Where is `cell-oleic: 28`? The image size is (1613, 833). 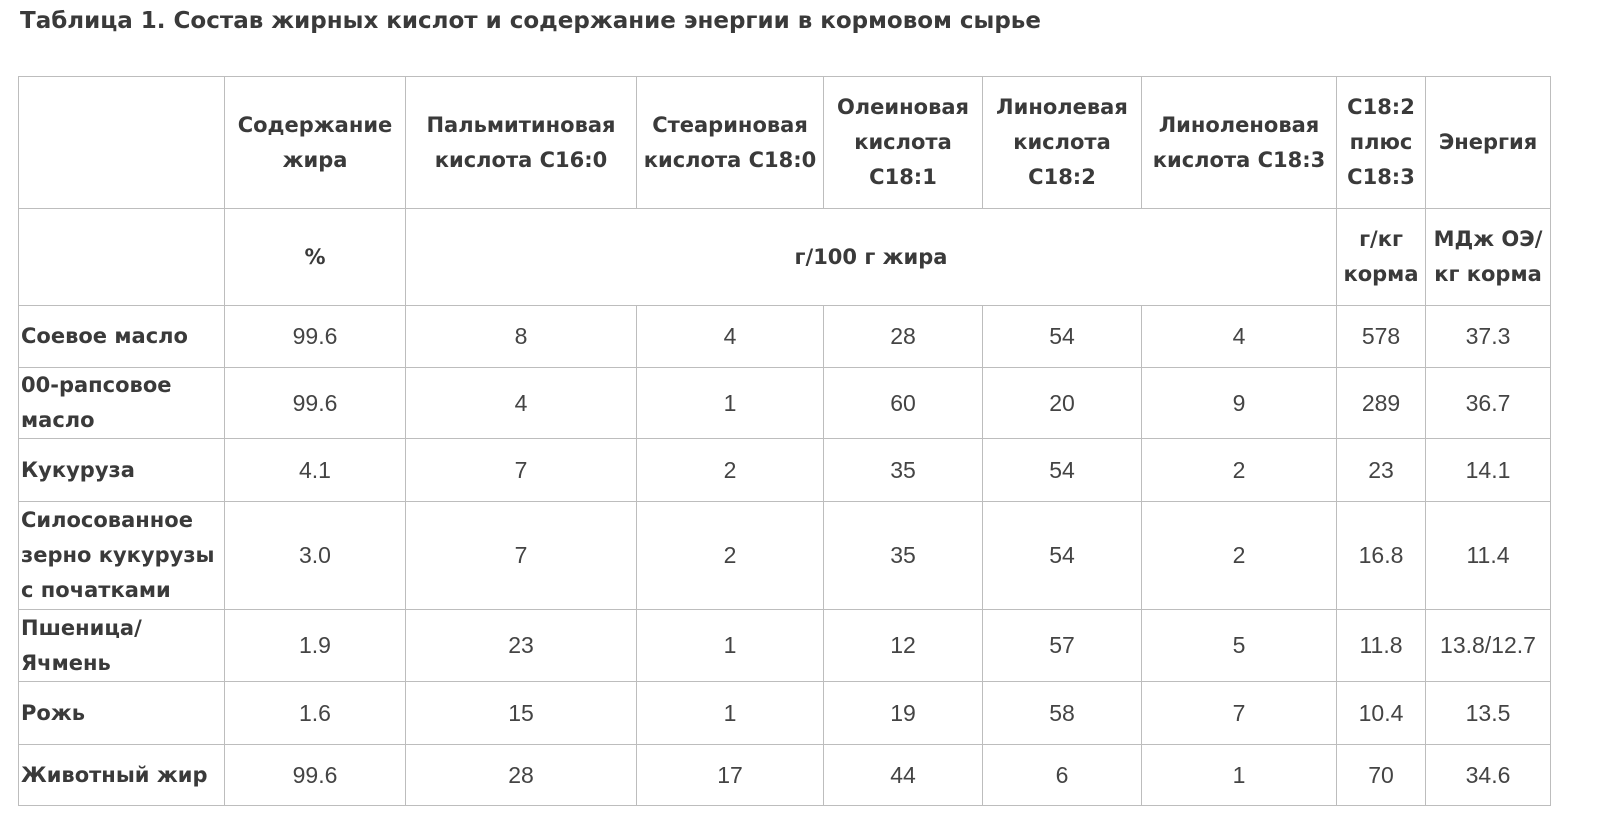 cell-oleic: 28 is located at coordinates (903, 336).